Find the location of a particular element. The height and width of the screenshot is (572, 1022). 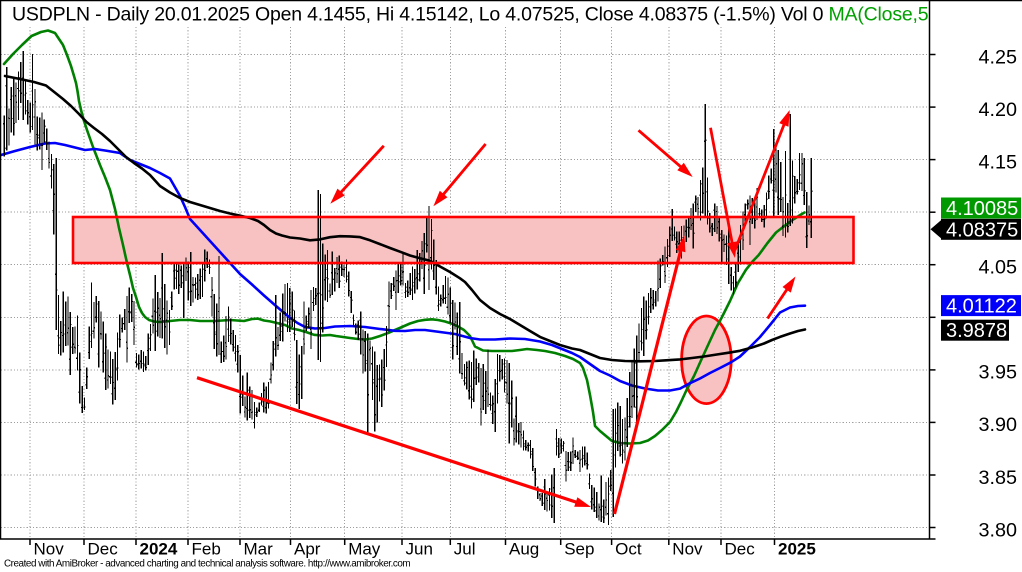

svg-text: Feb is located at coordinates (206, 549).